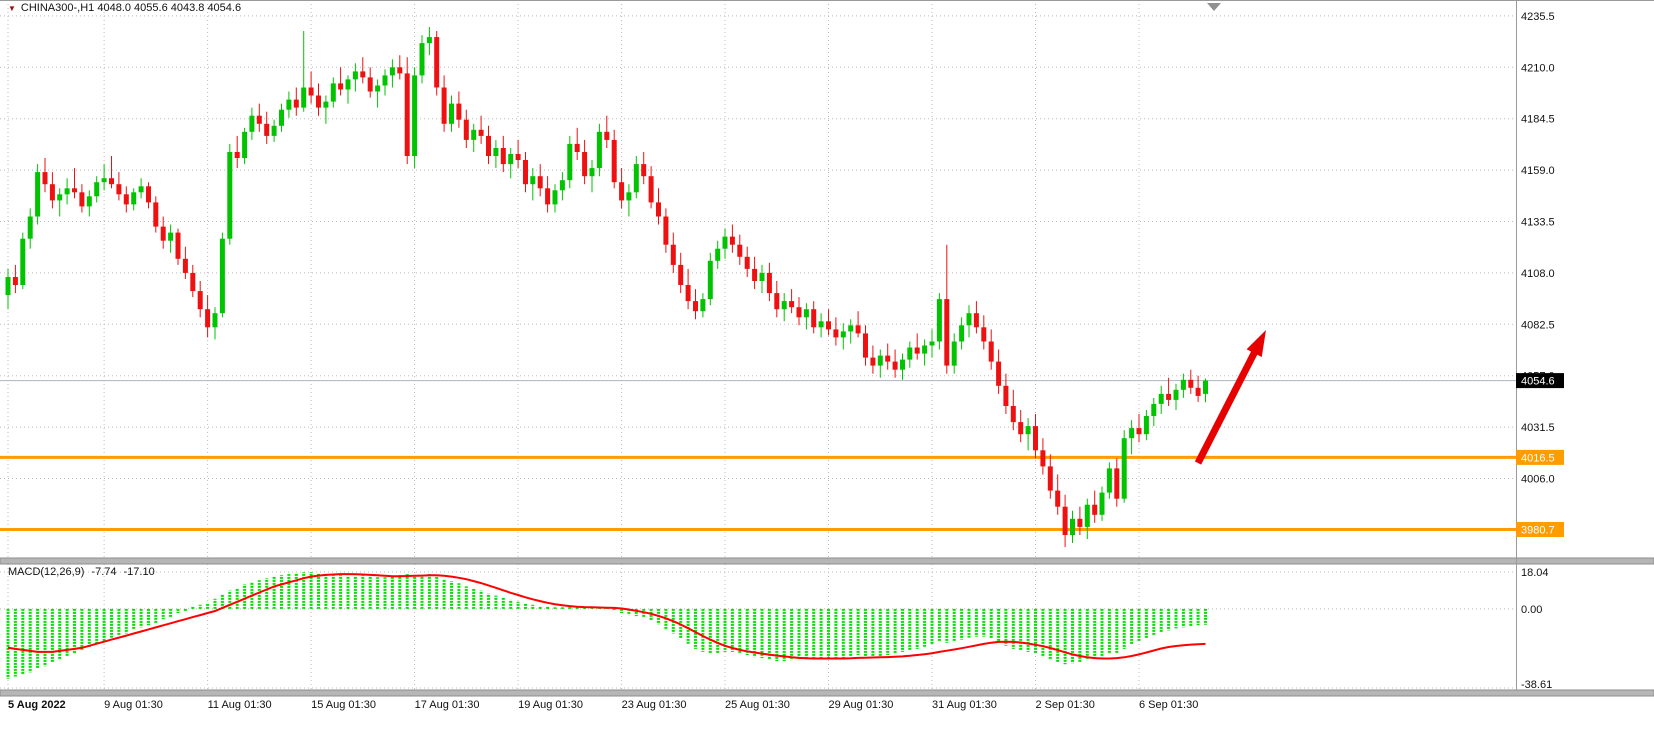 The height and width of the screenshot is (754, 1654). I want to click on symbol-dropdown-icon: ▼, so click(12, 8).